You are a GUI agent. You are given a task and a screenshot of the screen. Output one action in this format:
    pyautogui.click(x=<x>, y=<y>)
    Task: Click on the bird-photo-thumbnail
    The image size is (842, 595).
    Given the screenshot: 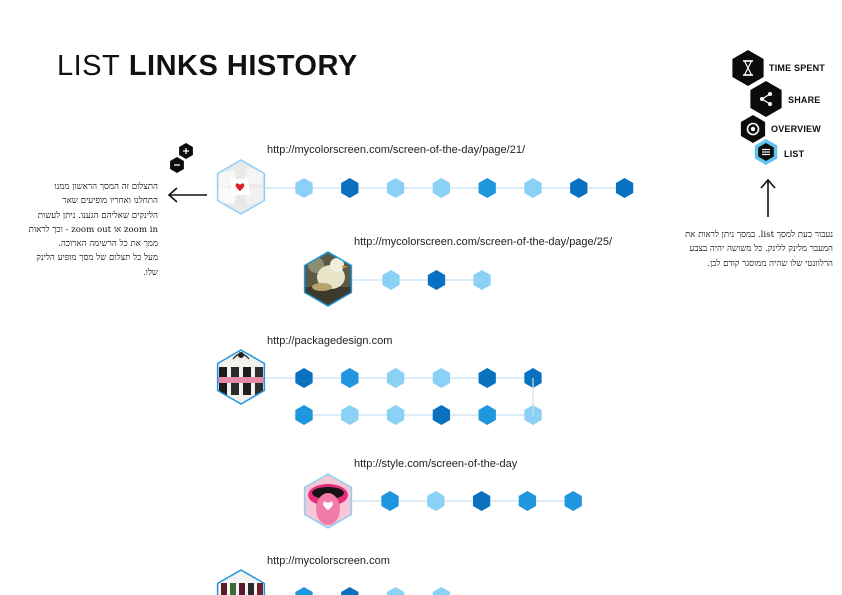 What is the action you would take?
    pyautogui.click(x=328, y=280)
    